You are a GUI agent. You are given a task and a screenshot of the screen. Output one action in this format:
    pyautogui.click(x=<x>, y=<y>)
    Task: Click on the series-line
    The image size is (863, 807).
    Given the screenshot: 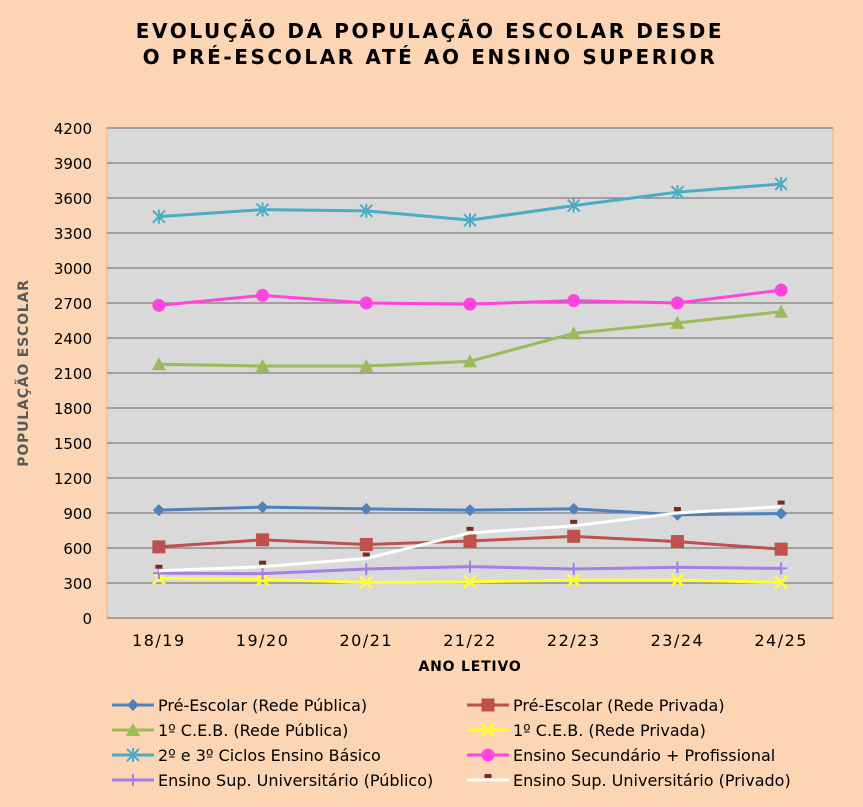 What is the action you would take?
    pyautogui.click(x=470, y=539)
    